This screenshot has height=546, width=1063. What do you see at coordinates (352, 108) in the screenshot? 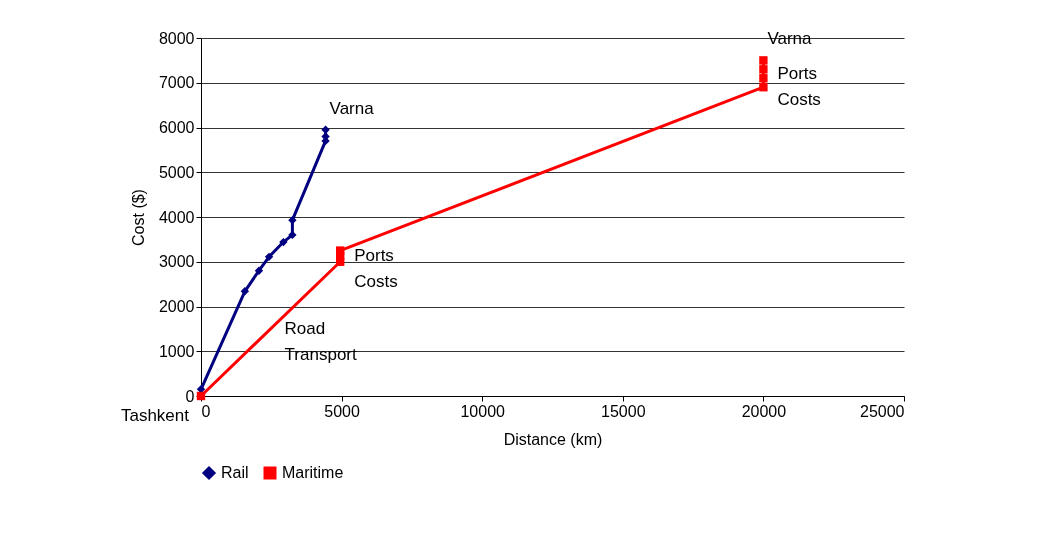
I see `annotation: Varna` at bounding box center [352, 108].